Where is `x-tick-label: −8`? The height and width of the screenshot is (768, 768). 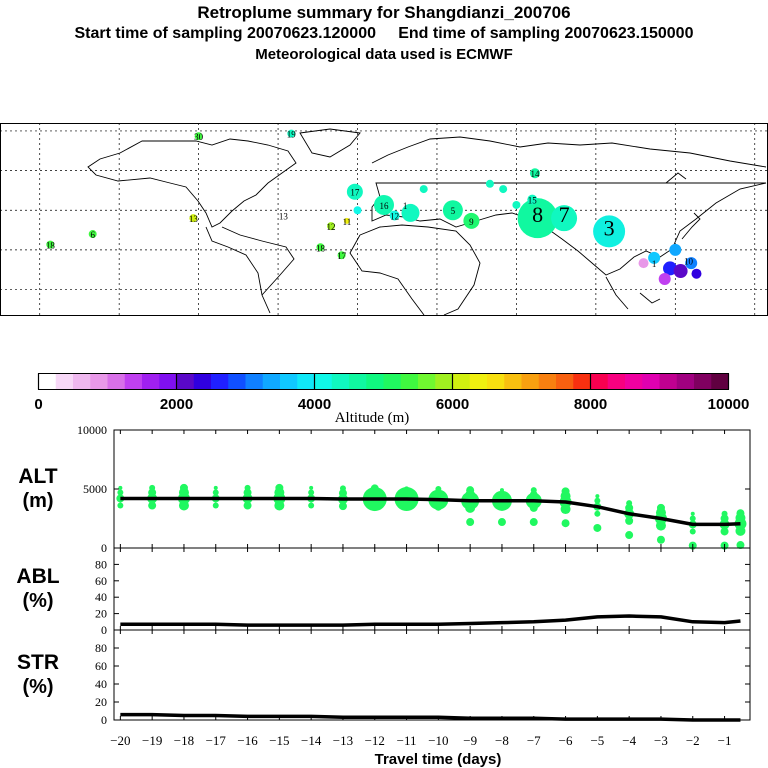
x-tick-label: −8 is located at coordinates (502, 740).